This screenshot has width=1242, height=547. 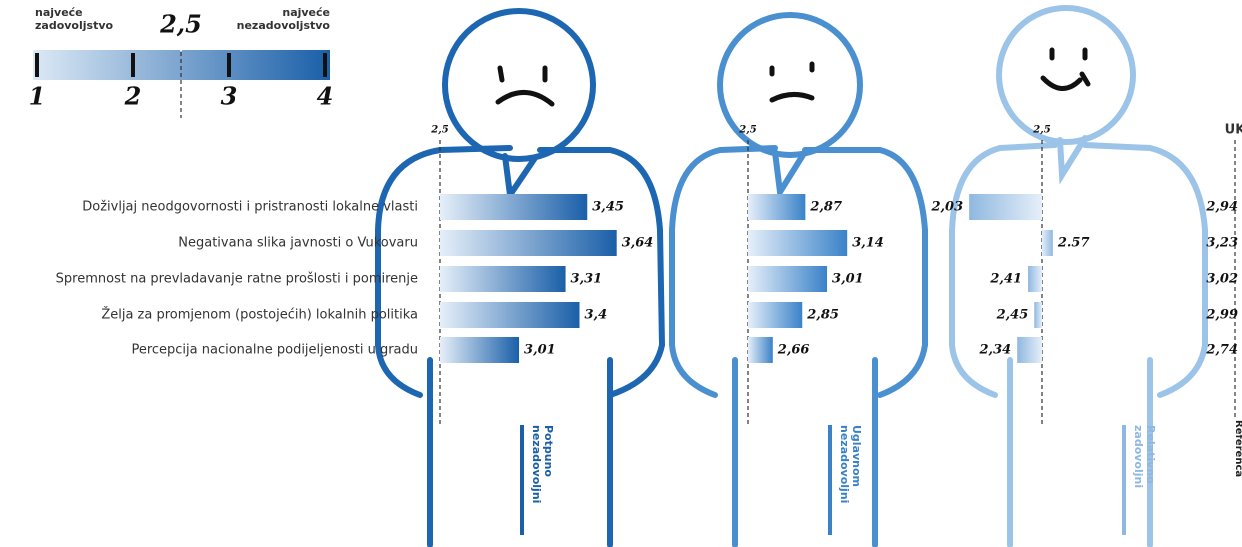 I want to click on value-label: 2,66, so click(x=793, y=350).